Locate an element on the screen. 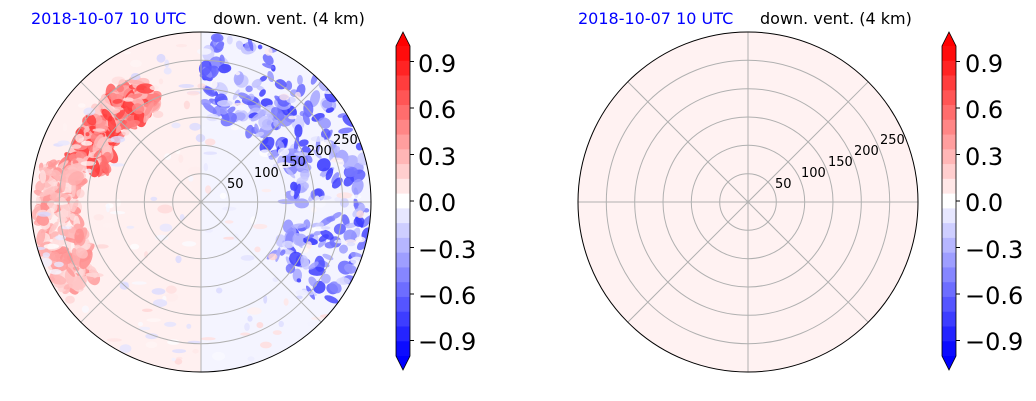 The width and height of the screenshot is (1036, 401). right-cbar-tick-0.9: 0.9 is located at coordinates (984, 64).